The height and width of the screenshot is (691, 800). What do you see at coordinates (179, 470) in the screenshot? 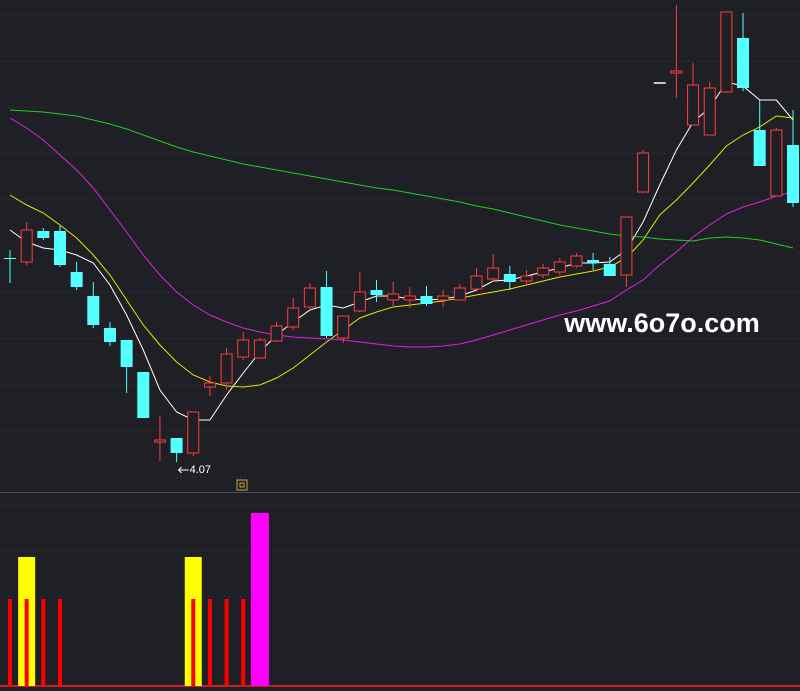
I see `low-arrow-head` at bounding box center [179, 470].